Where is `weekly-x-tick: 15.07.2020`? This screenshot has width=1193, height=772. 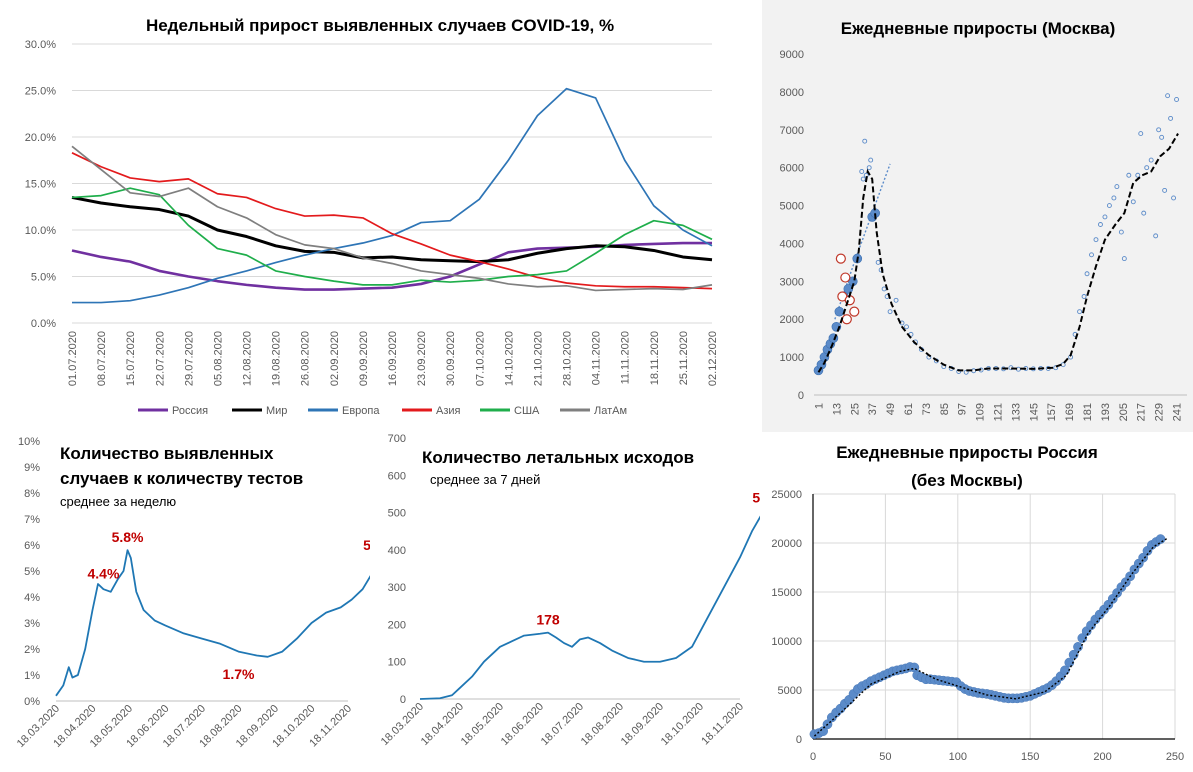 weekly-x-tick: 15.07.2020 is located at coordinates (131, 358).